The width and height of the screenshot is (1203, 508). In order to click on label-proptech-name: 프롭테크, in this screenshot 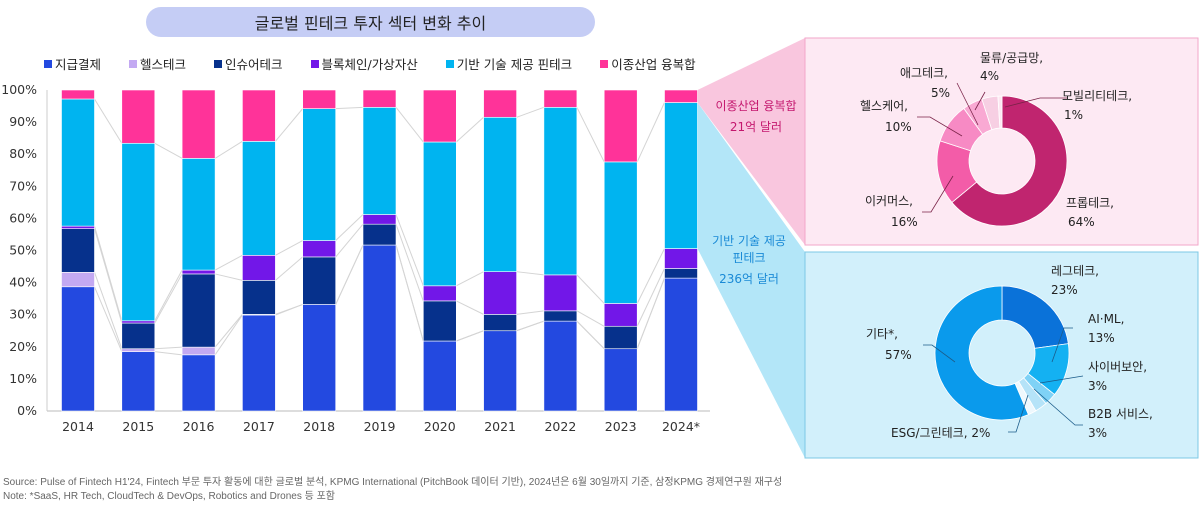, I will do `click(1090, 203)`.